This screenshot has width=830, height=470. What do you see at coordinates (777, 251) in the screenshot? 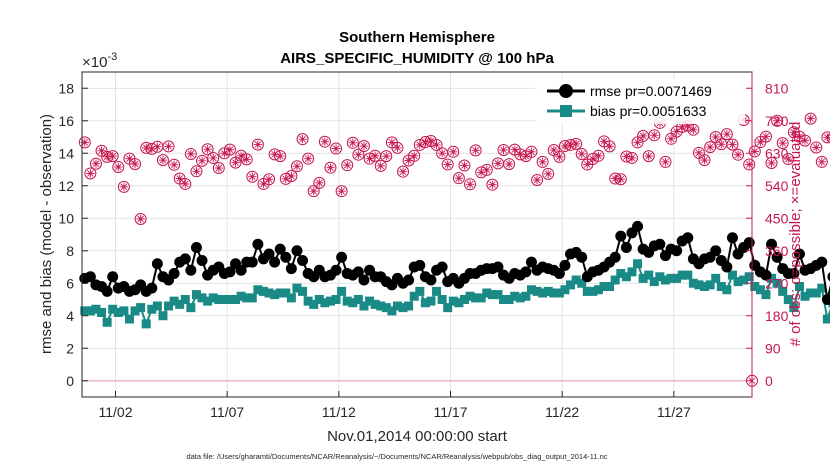
I see `y-right-tick-label: 360` at bounding box center [777, 251].